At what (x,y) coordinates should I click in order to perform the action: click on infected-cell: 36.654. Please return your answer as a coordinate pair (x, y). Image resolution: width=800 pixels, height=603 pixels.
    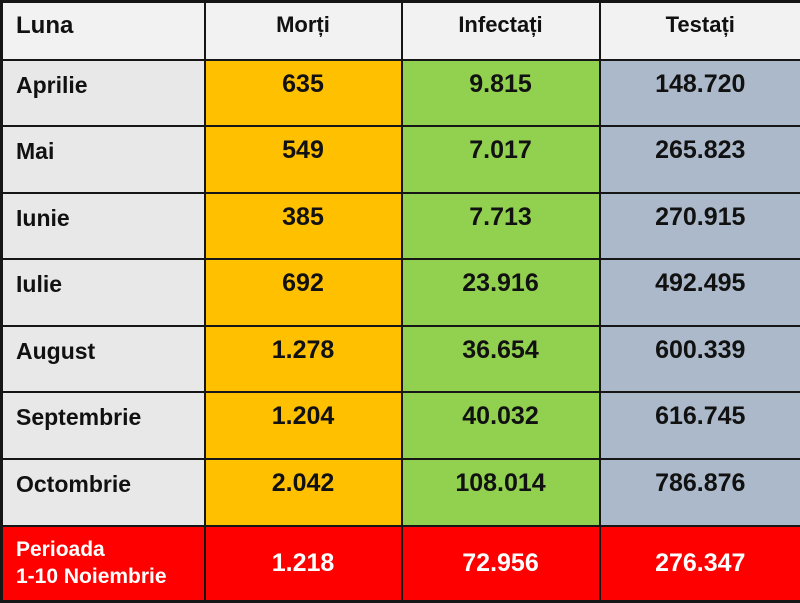
    Looking at the image, I should click on (500, 359).